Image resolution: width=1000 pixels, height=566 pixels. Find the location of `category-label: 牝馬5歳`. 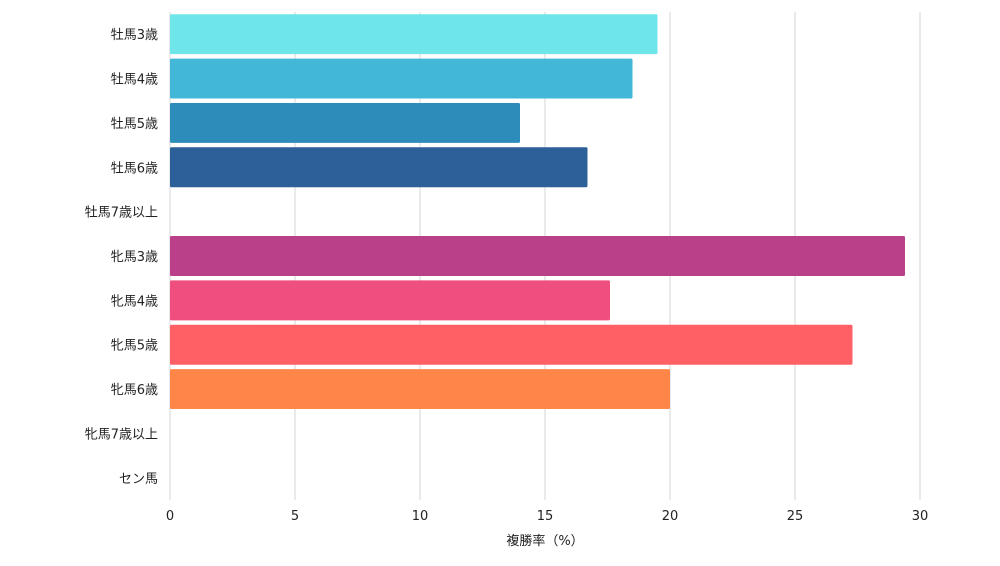

category-label: 牝馬5歳 is located at coordinates (134, 346).